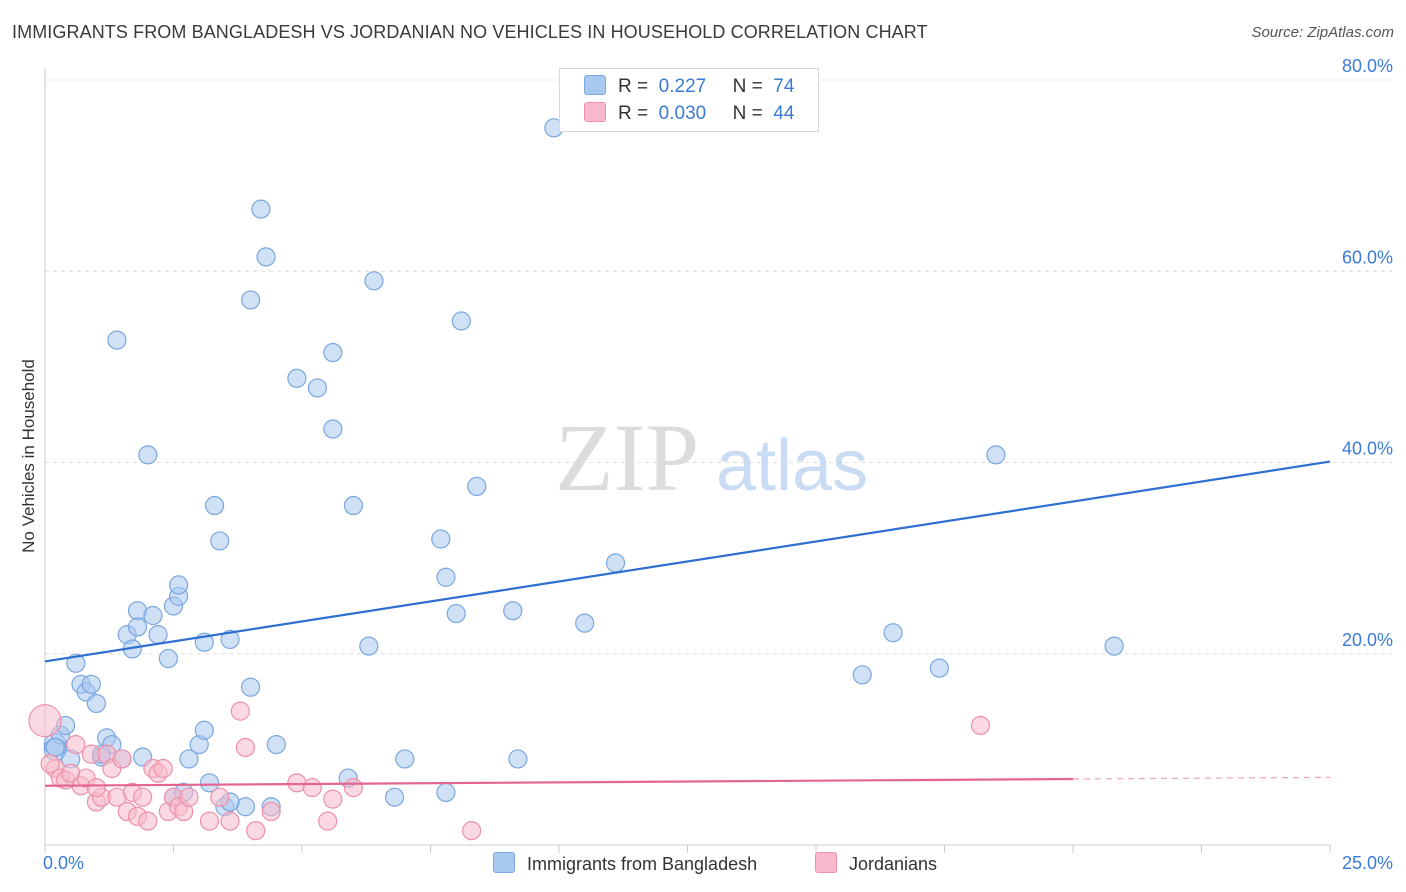 This screenshot has height=892, width=1406. I want to click on x-tick-label: 0.0%, so click(63, 863).